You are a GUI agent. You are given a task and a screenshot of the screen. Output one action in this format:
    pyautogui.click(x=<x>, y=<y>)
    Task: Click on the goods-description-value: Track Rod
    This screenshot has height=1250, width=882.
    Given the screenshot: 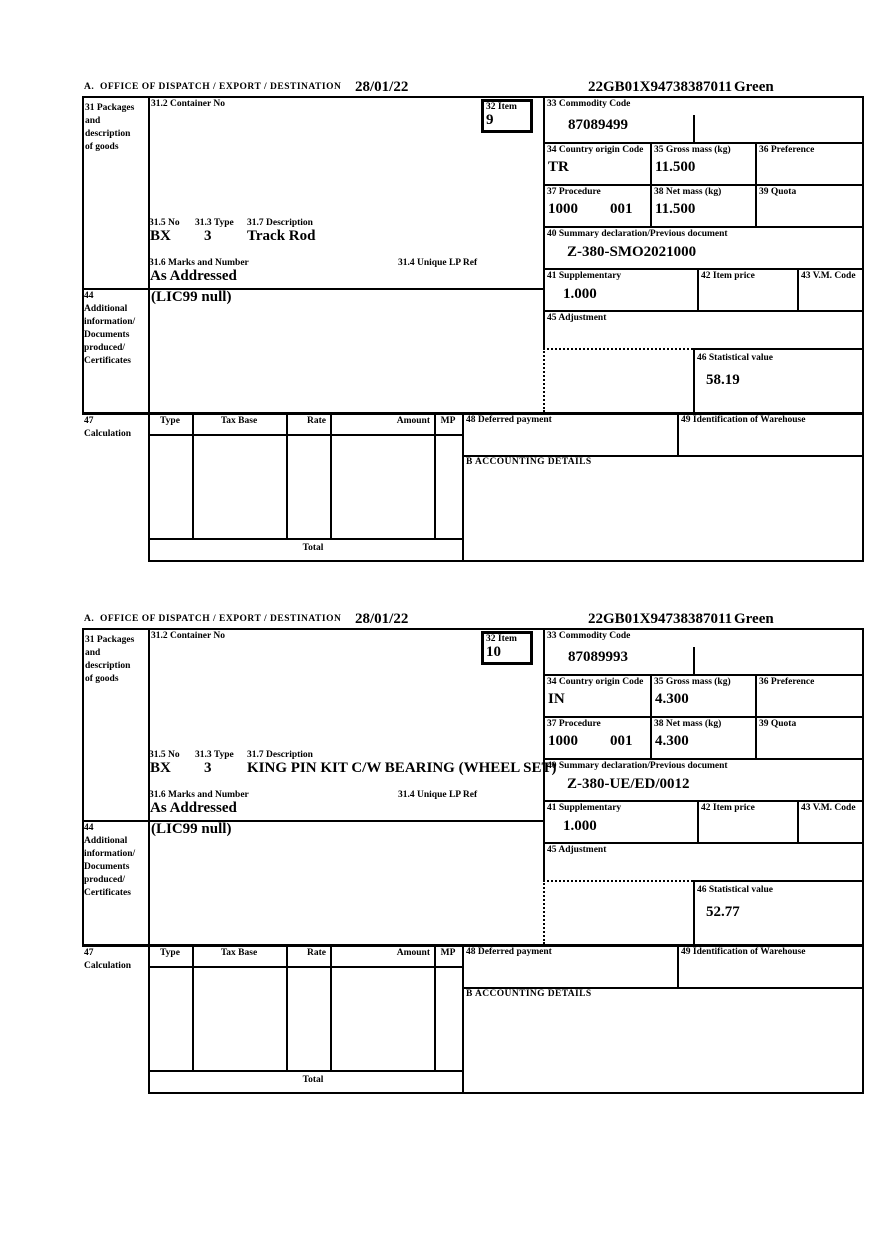 What is the action you would take?
    pyautogui.click(x=281, y=236)
    